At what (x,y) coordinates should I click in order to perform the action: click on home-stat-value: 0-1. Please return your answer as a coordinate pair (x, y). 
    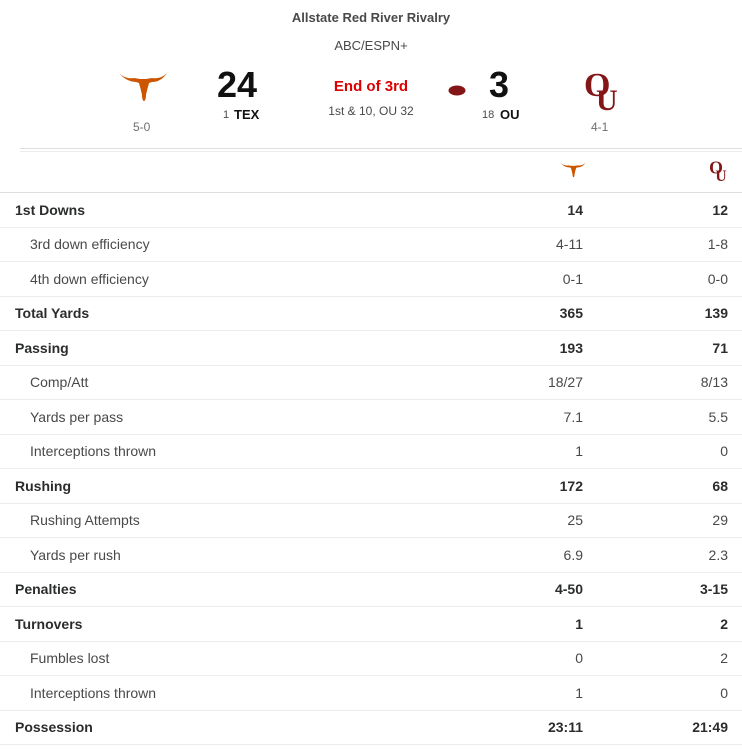
    Looking at the image, I should click on (508, 279).